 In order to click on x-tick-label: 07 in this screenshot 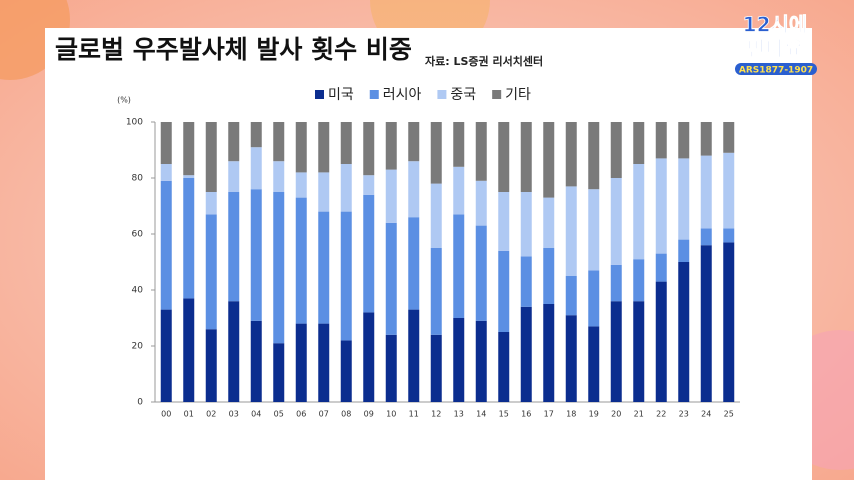, I will do `click(324, 414)`.